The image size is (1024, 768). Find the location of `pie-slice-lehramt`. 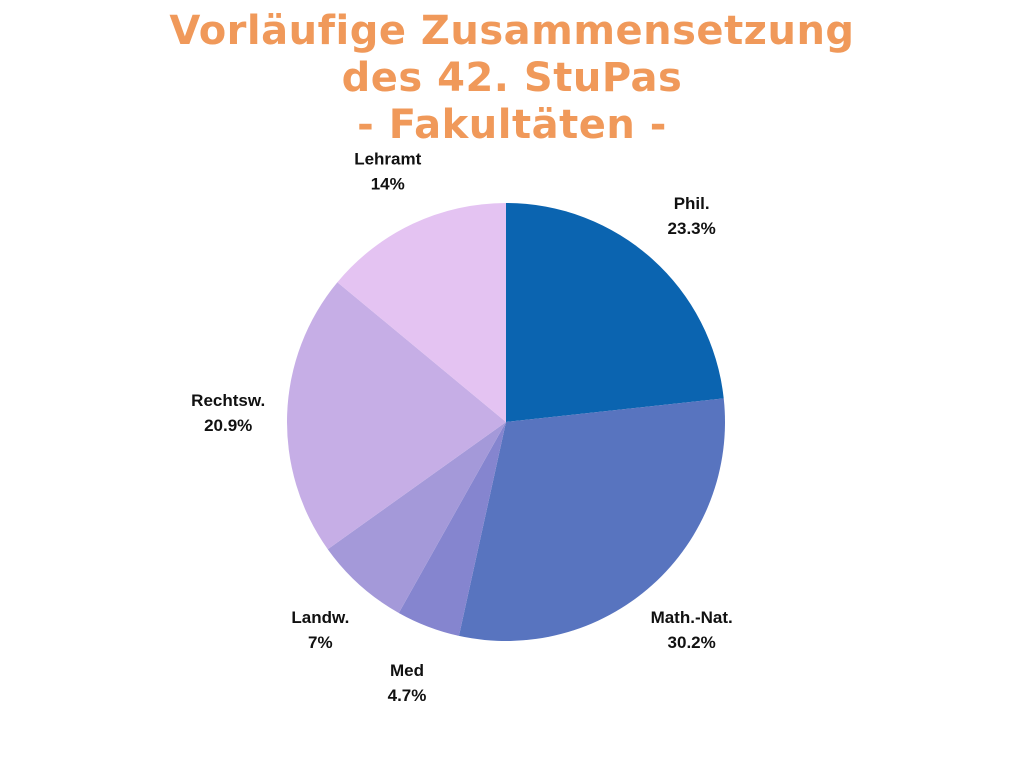

pie-slice-lehramt is located at coordinates (421, 312).